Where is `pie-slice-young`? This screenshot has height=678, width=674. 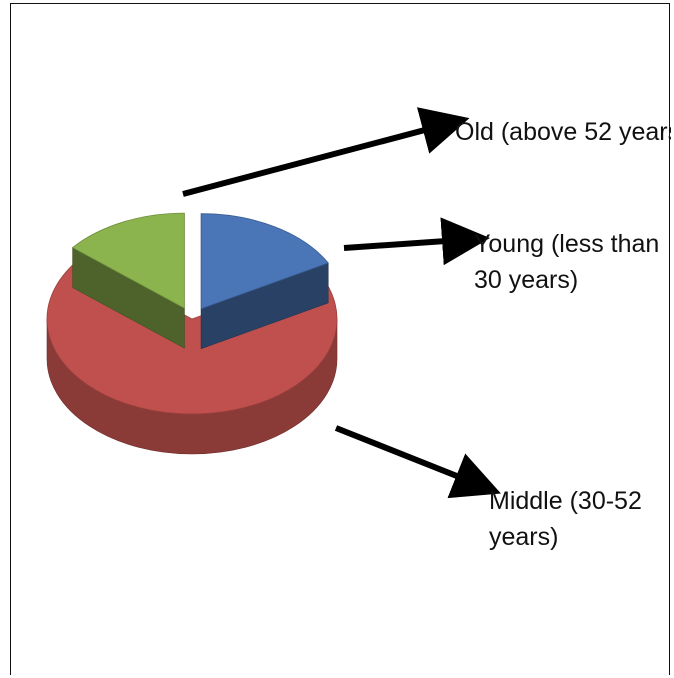 pie-slice-young is located at coordinates (264, 281).